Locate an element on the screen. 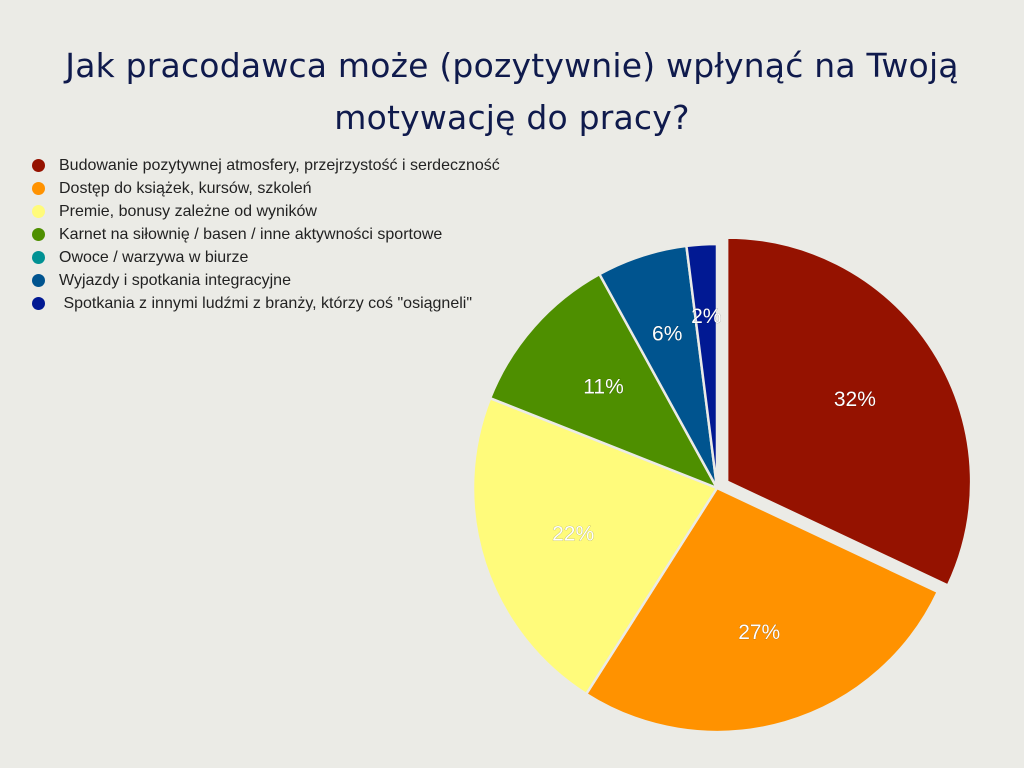  legend-item: Premie, bonusy zależne od wyników is located at coordinates (352, 211).